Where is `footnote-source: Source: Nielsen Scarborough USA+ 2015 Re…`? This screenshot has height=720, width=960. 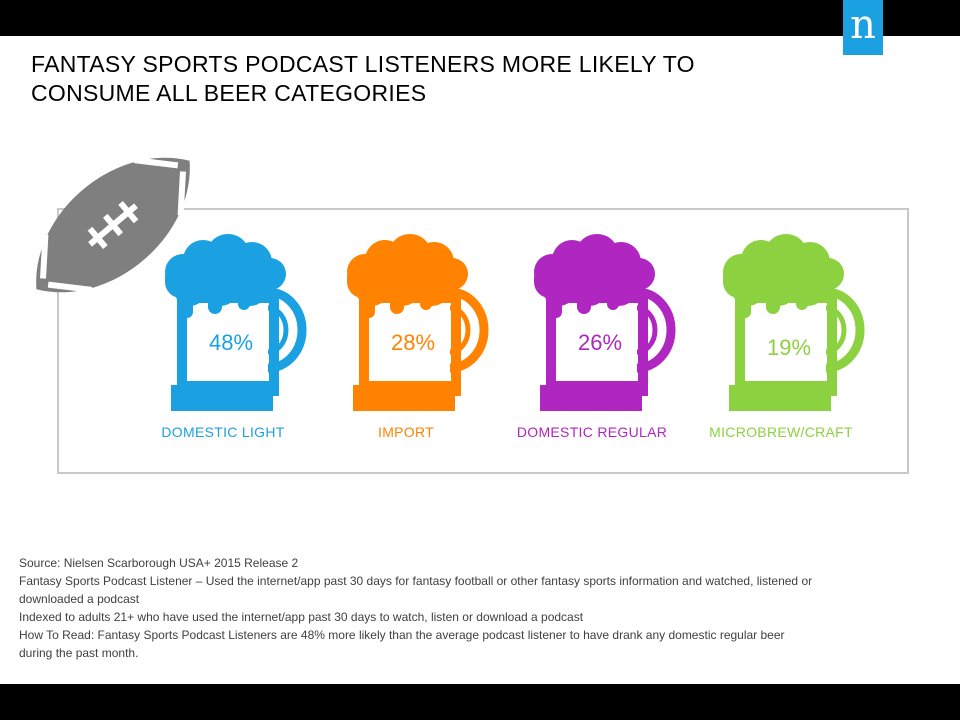
footnote-source: Source: Nielsen Scarborough USA+ 2015 Re… is located at coordinates (159, 563).